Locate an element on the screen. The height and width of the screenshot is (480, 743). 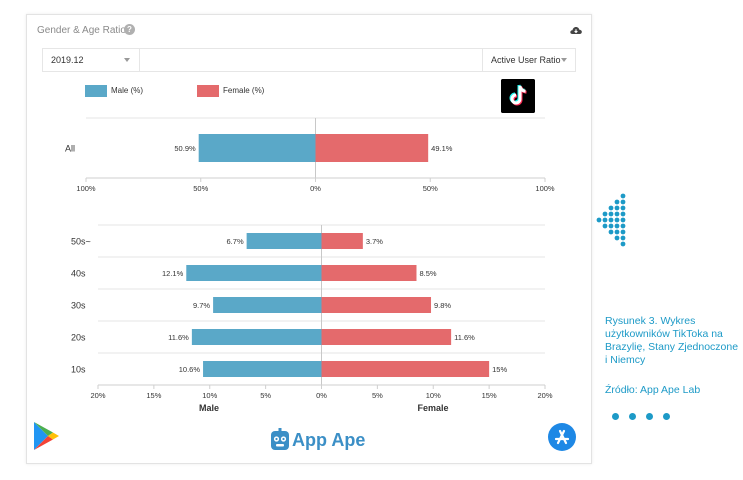
data-label-male: 50.9% is located at coordinates (185, 148).